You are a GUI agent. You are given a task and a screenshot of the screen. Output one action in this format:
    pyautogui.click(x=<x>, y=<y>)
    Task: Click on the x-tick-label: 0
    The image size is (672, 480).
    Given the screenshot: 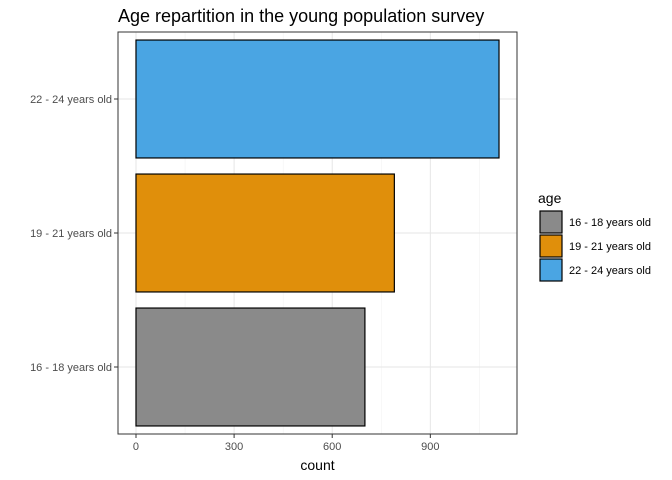 What is the action you would take?
    pyautogui.click(x=136, y=447)
    